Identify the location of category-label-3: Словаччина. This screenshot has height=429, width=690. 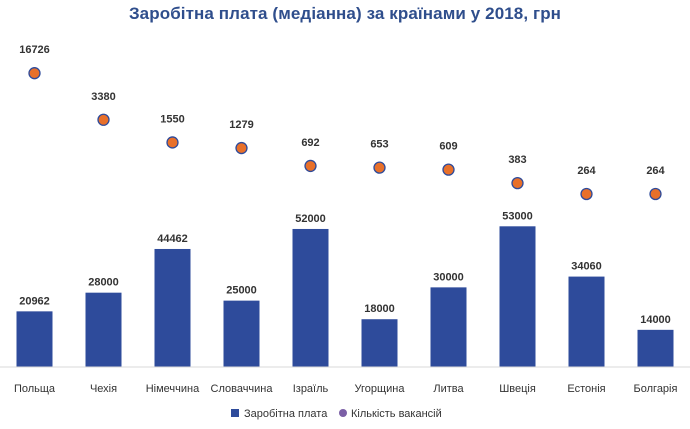
(242, 389).